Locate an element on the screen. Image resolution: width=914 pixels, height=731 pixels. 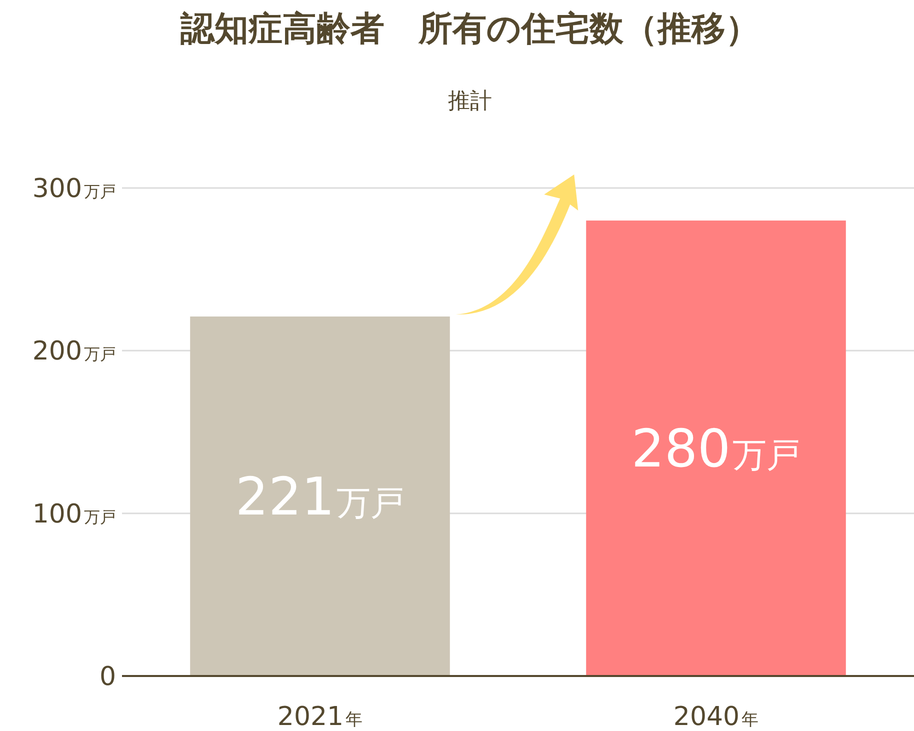
x-tick-label: 2021年 is located at coordinates (320, 716).